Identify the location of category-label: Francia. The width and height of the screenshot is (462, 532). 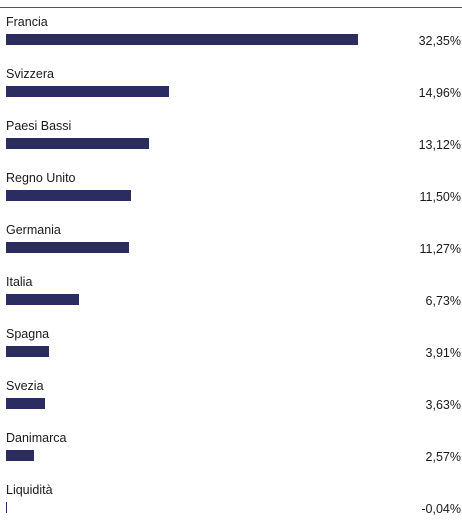
(27, 22).